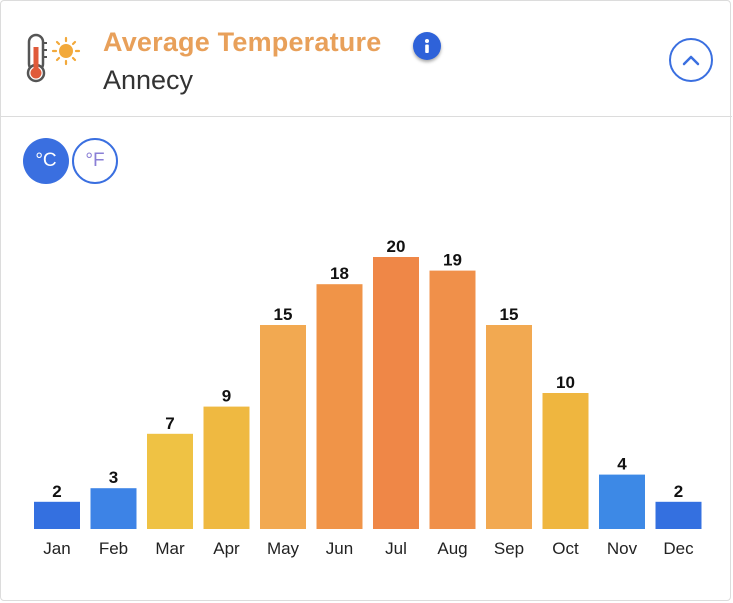  What do you see at coordinates (53, 58) in the screenshot?
I see `thermometer-sun-icon` at bounding box center [53, 58].